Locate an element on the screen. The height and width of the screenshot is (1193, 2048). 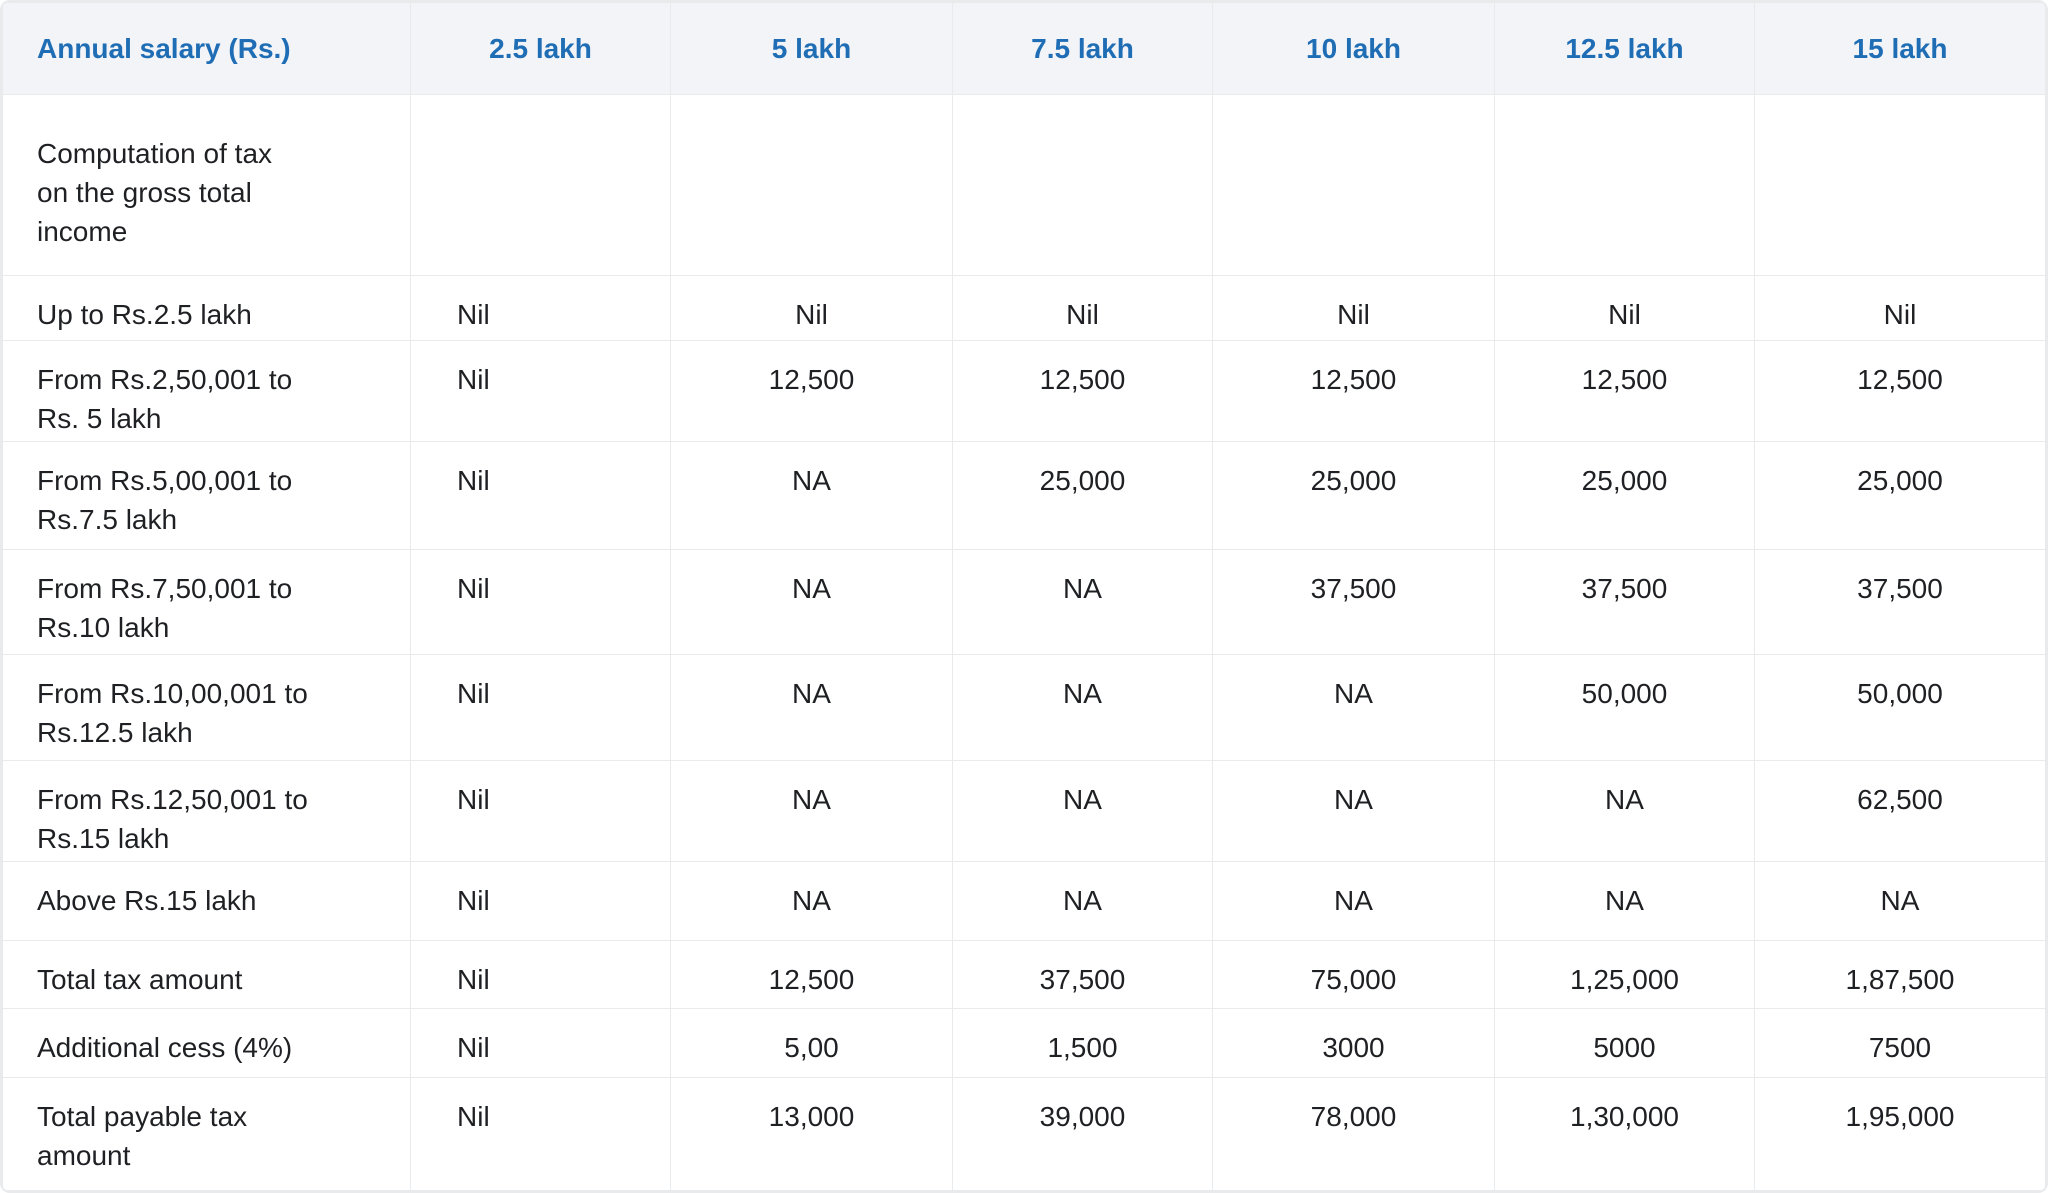
cell-value: 3000 is located at coordinates (1353, 1043).